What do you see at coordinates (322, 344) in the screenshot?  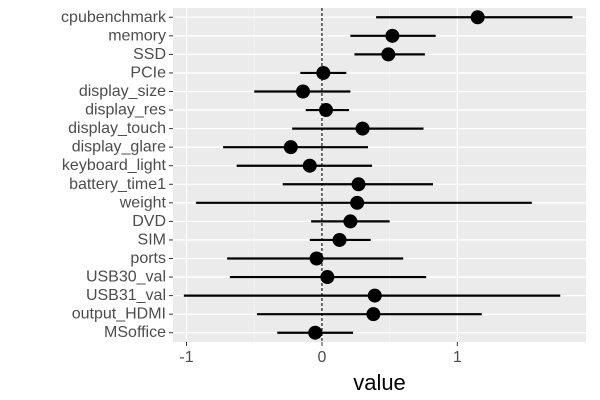 I see `x-axis-ticks` at bounding box center [322, 344].